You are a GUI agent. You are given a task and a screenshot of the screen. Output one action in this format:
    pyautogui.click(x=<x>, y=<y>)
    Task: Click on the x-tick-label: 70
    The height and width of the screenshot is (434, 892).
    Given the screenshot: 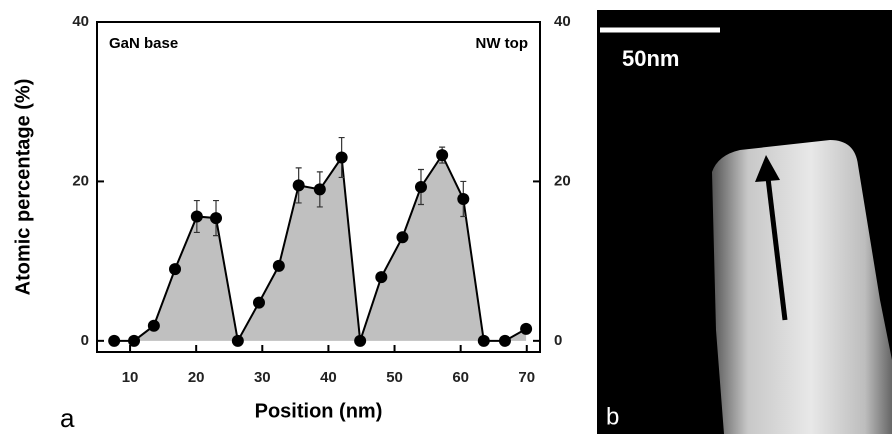 What is the action you would take?
    pyautogui.click(x=526, y=377)
    